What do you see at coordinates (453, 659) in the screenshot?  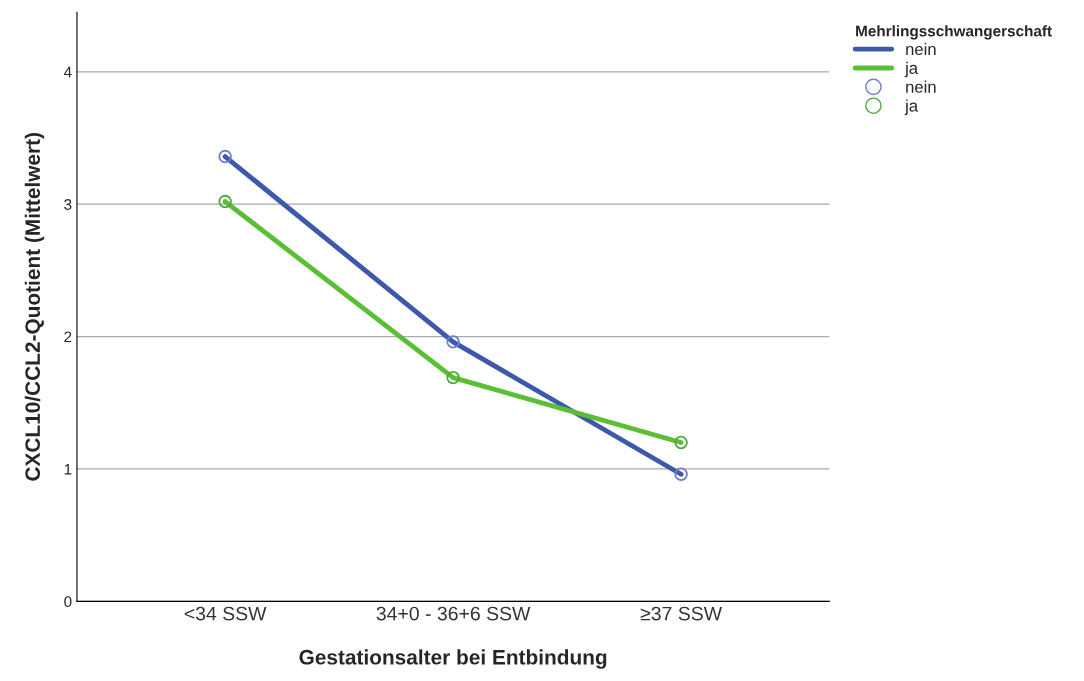 I see `x-axis-title: Gestationsalter bei Entbindung` at bounding box center [453, 659].